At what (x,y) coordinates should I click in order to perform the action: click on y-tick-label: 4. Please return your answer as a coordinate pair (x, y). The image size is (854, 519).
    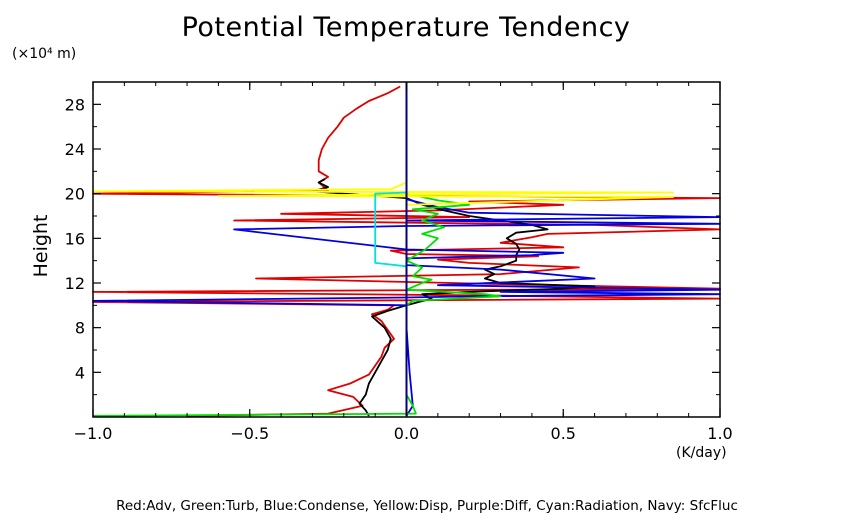
    Looking at the image, I should click on (80, 372).